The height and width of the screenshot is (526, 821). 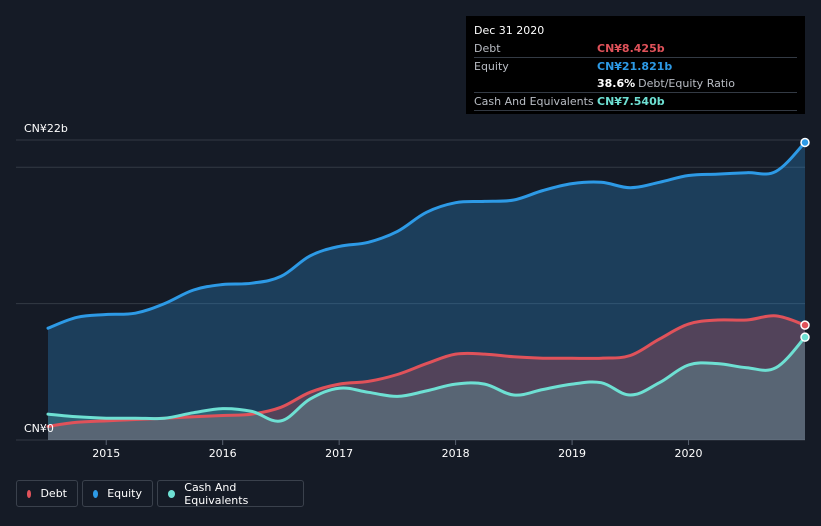 What do you see at coordinates (96, 493) in the screenshot?
I see `equity-dot-icon` at bounding box center [96, 493].